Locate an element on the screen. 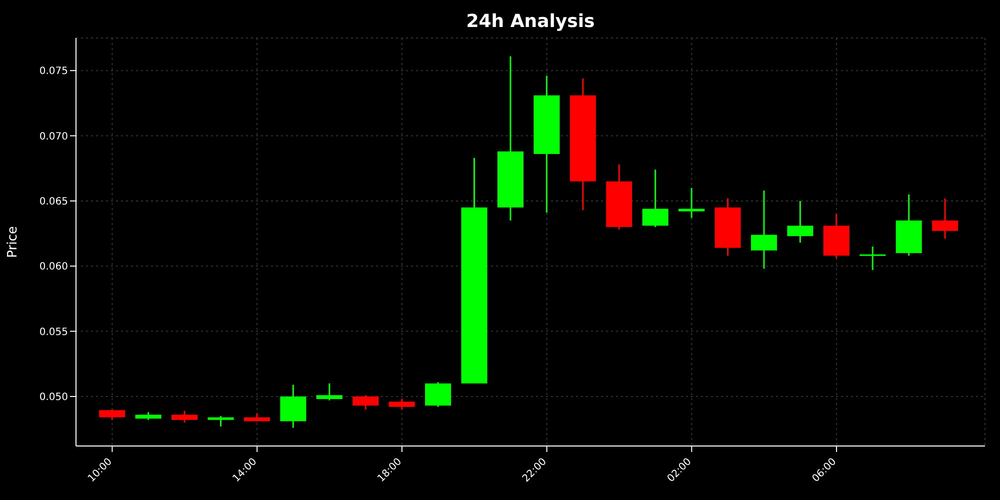  y-tick-label: 0.055 is located at coordinates (53, 332).